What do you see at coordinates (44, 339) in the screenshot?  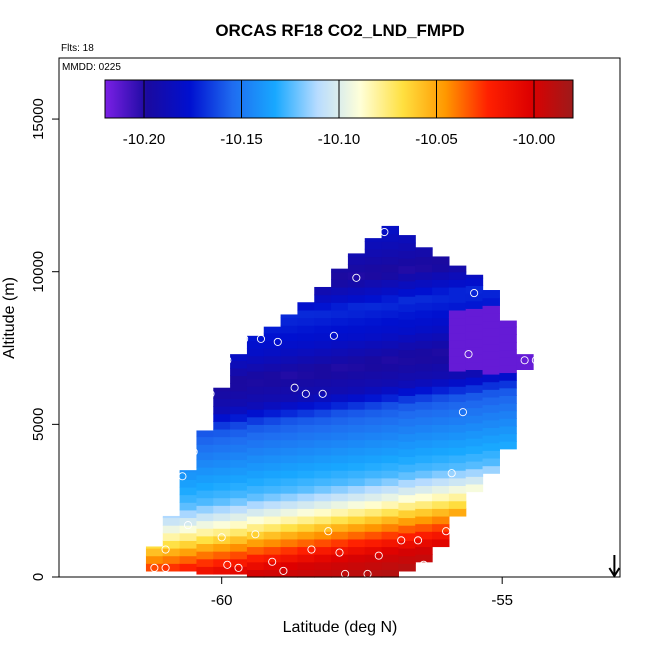 I see `y-axis: 0 5000 10000 15000` at bounding box center [44, 339].